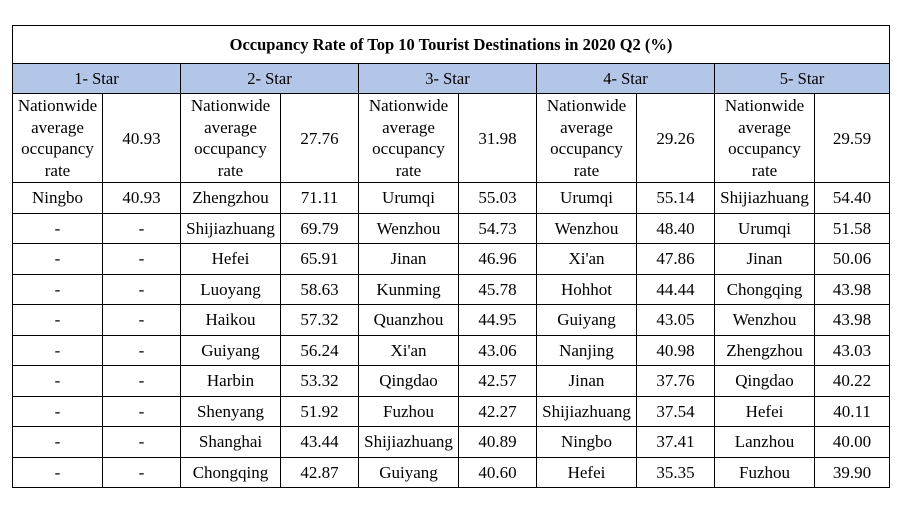 This screenshot has height=508, width=913. What do you see at coordinates (319, 320) in the screenshot?
I see `rate-cell: 57.32` at bounding box center [319, 320].